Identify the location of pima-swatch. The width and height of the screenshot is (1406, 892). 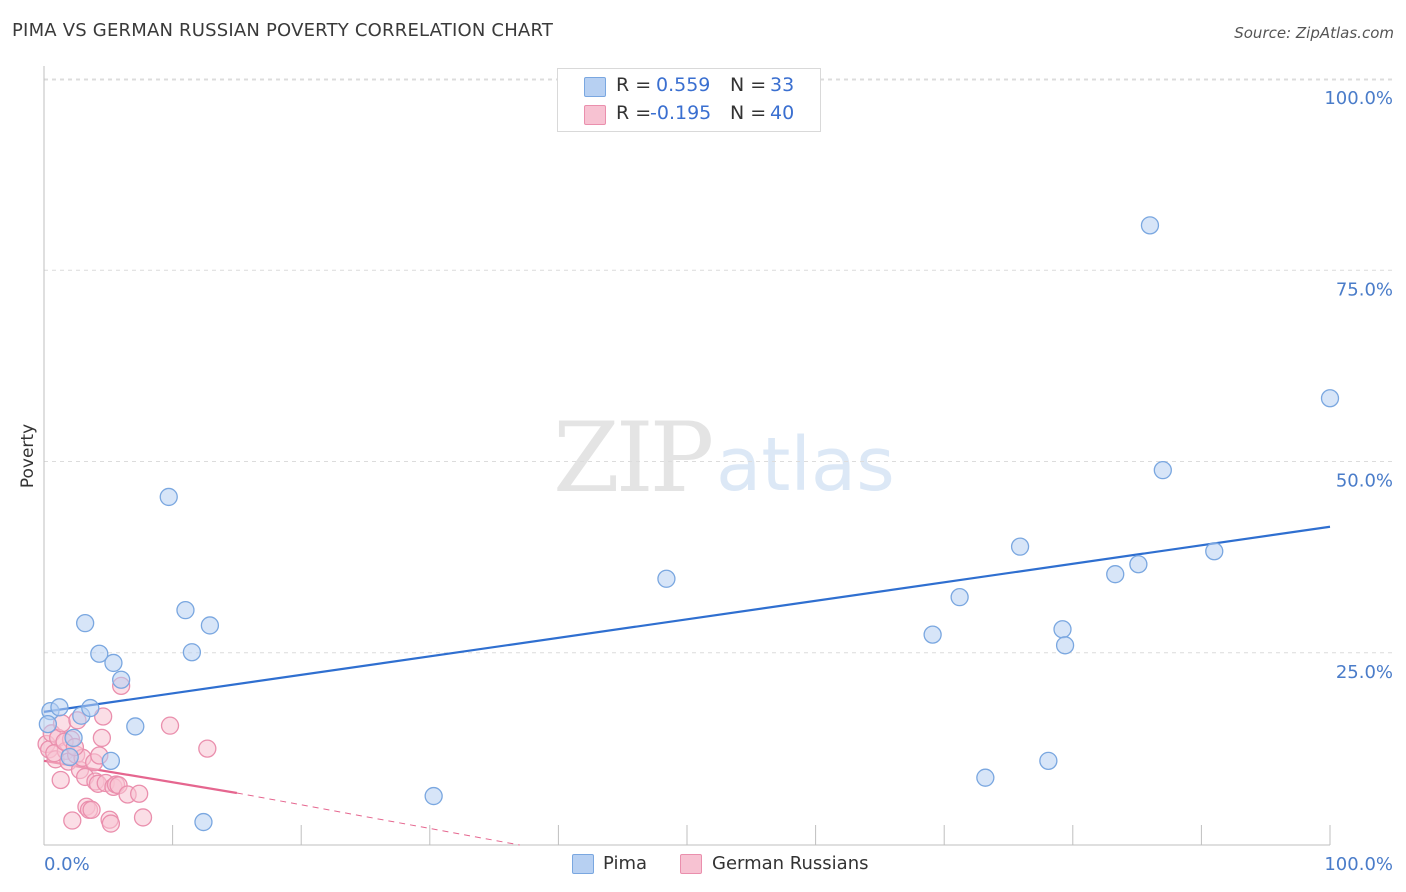
(595, 87).